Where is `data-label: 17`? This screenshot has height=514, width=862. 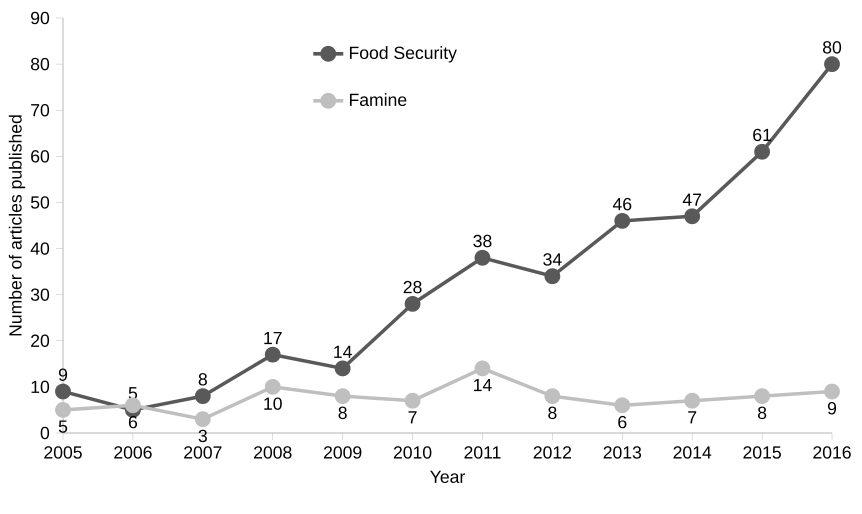
data-label: 17 is located at coordinates (273, 338).